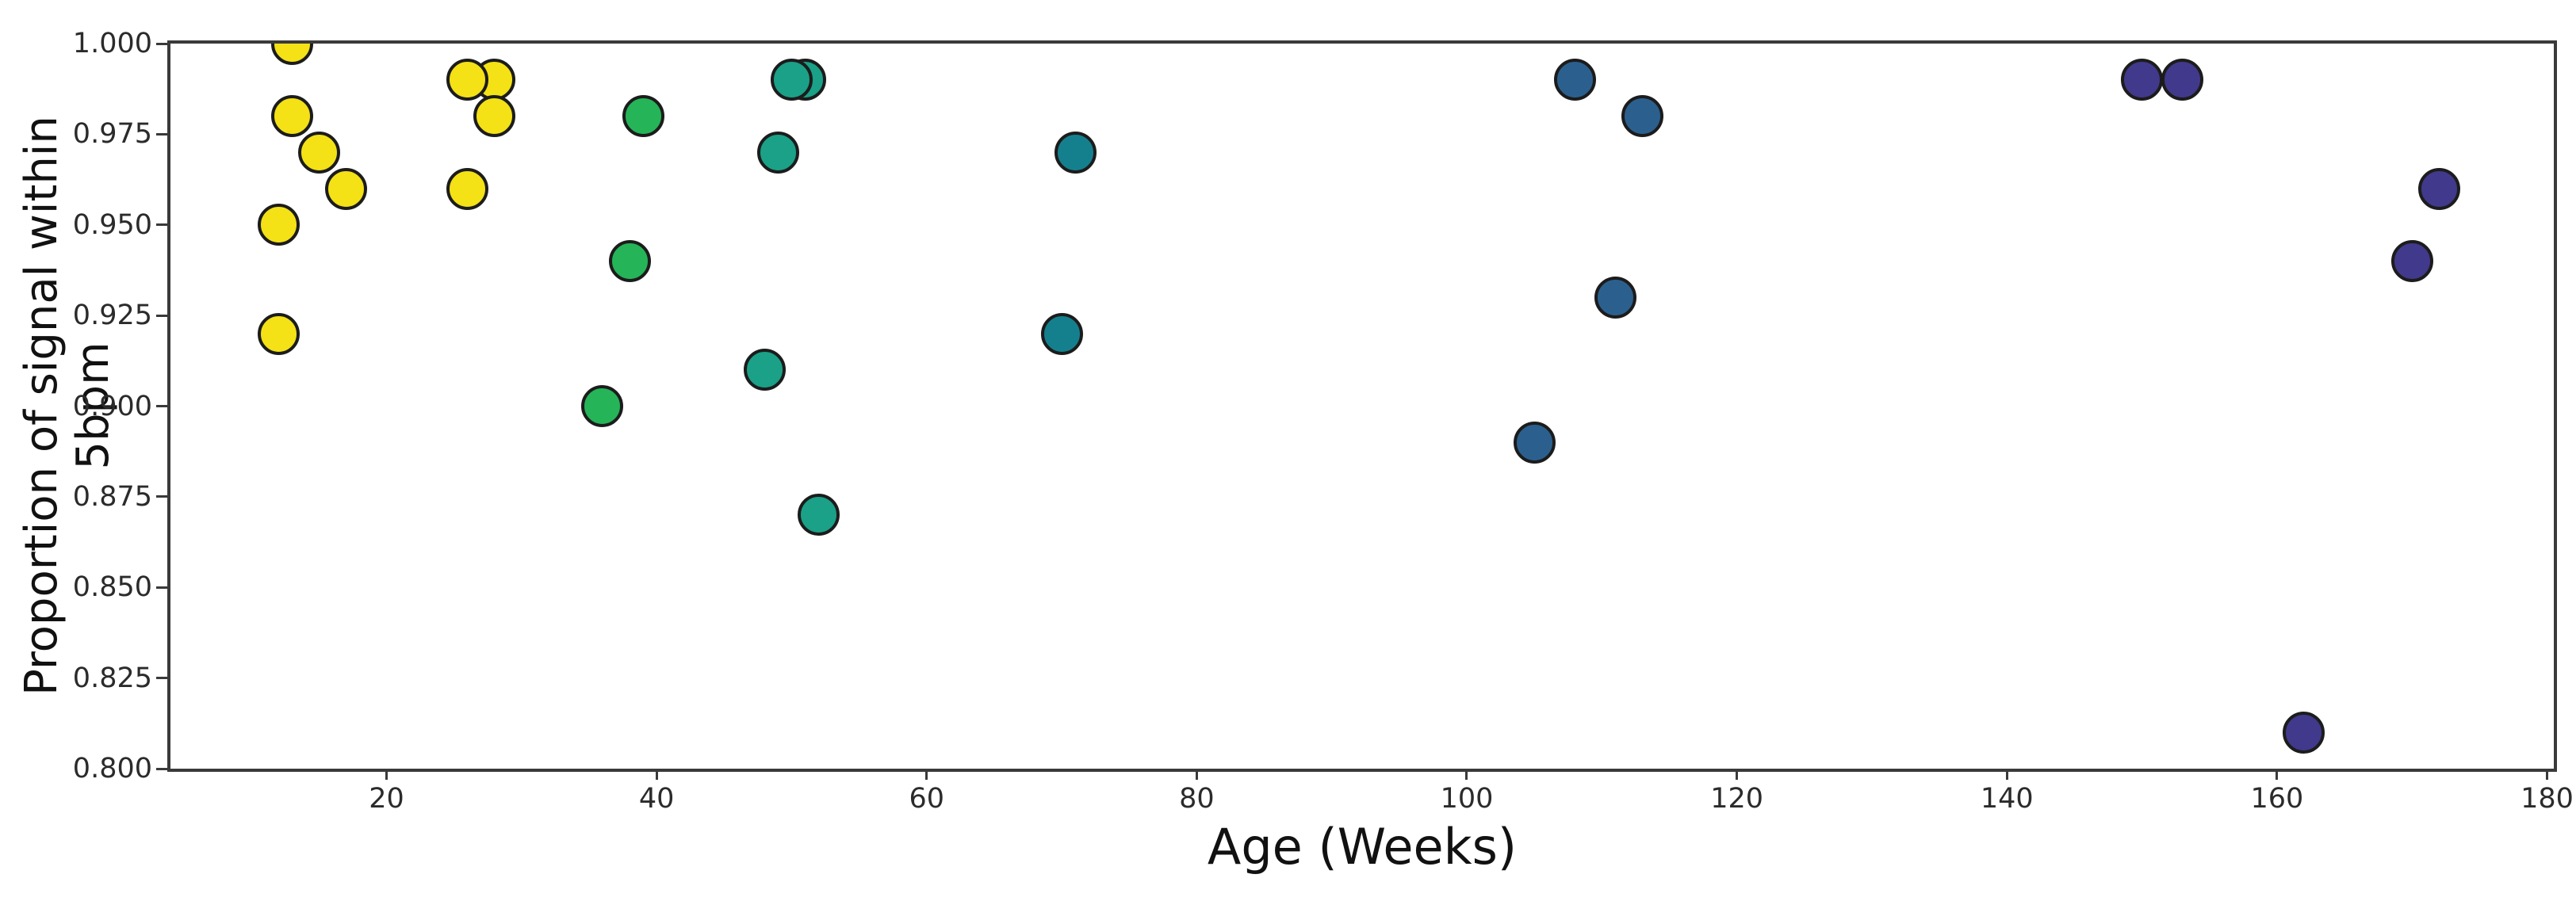 This screenshot has height=901, width=2576. Describe the element at coordinates (112, 587) in the screenshot. I see `y-tick-label: 0.850` at that location.